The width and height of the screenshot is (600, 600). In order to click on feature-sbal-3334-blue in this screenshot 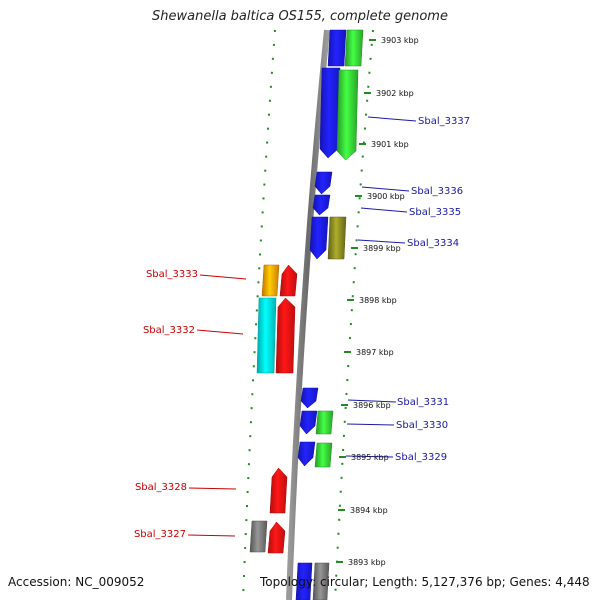, I will do `click(319, 238)`.